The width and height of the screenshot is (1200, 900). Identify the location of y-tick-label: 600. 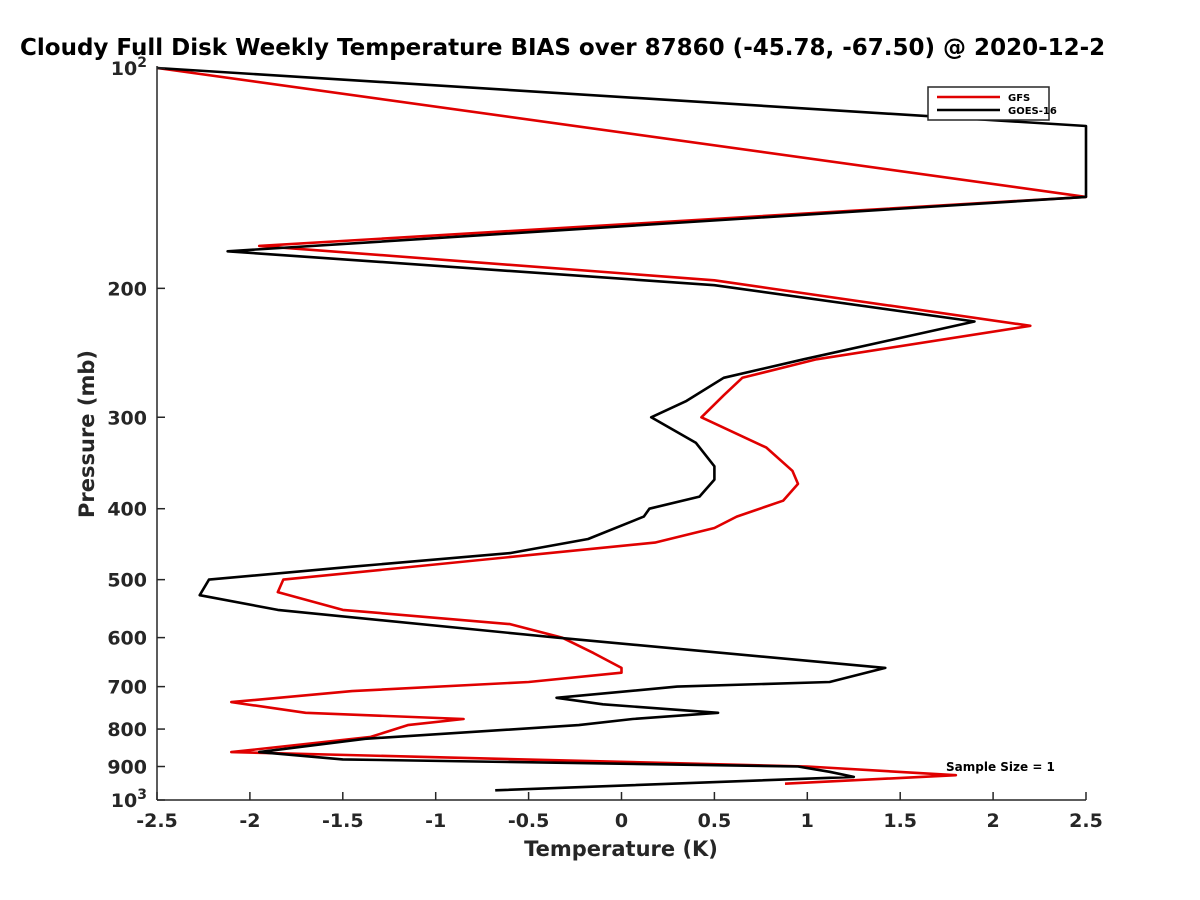
(127, 639).